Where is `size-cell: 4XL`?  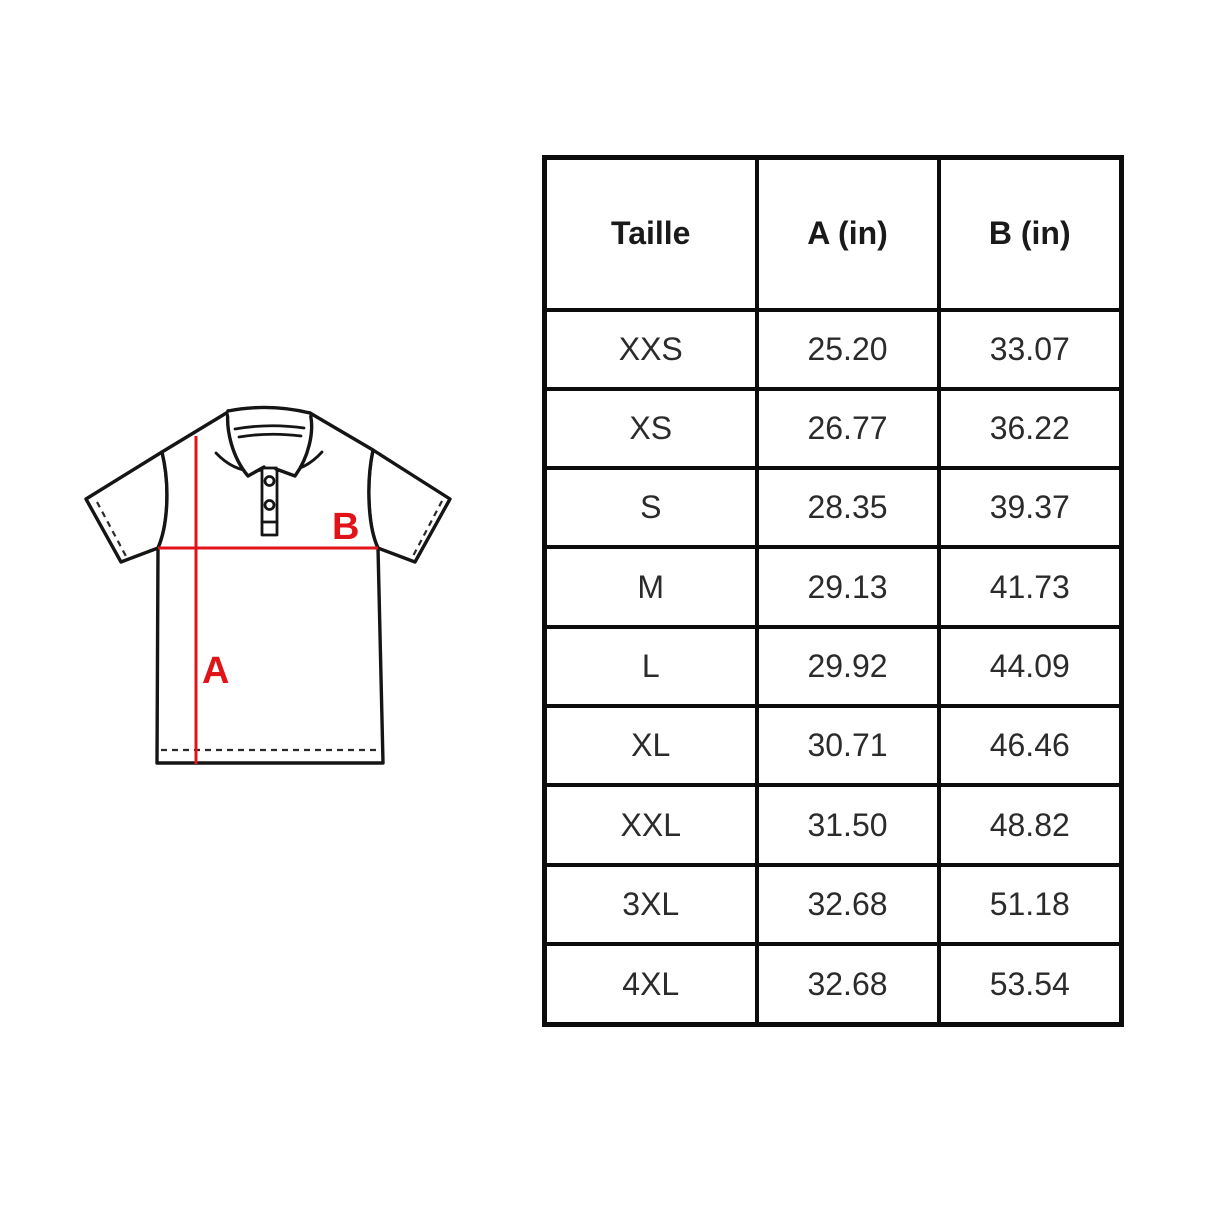 size-cell: 4XL is located at coordinates (650, 984).